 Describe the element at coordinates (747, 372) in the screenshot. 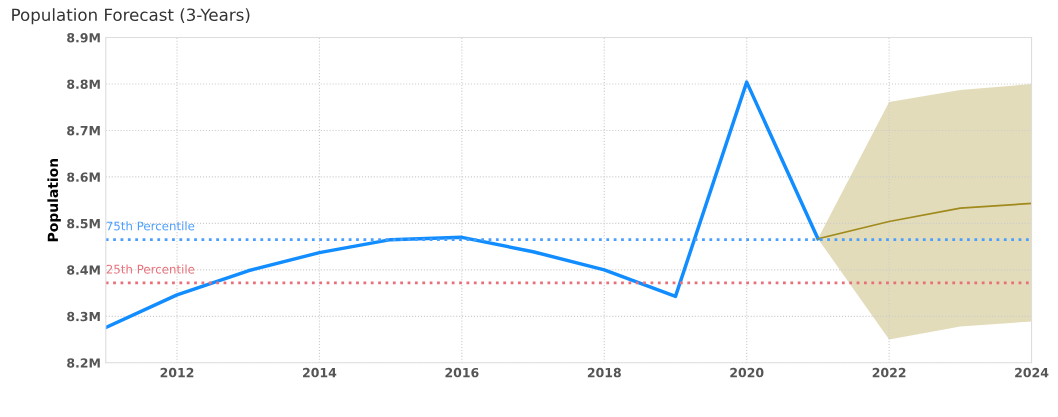

I see `x-tick-label: 2020` at that location.